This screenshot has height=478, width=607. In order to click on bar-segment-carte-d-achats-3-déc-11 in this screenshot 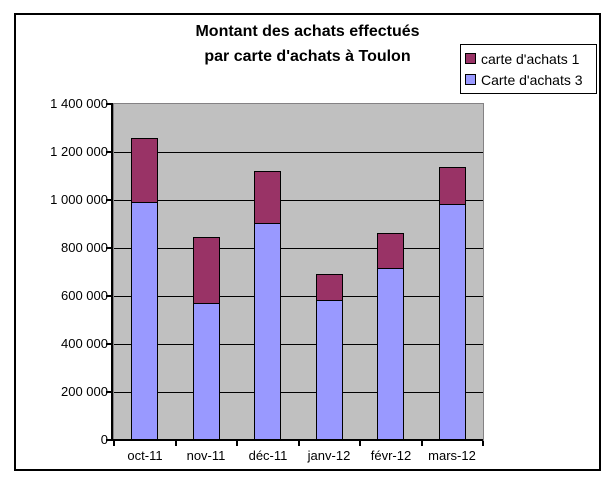, I will do `click(268, 331)`.